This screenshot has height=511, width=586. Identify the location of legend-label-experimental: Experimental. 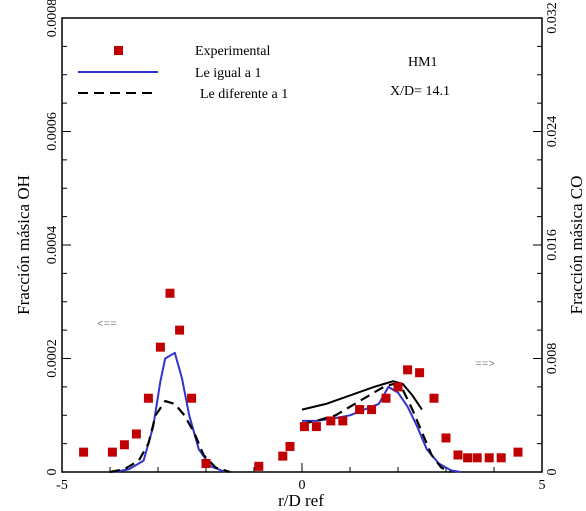
(233, 51).